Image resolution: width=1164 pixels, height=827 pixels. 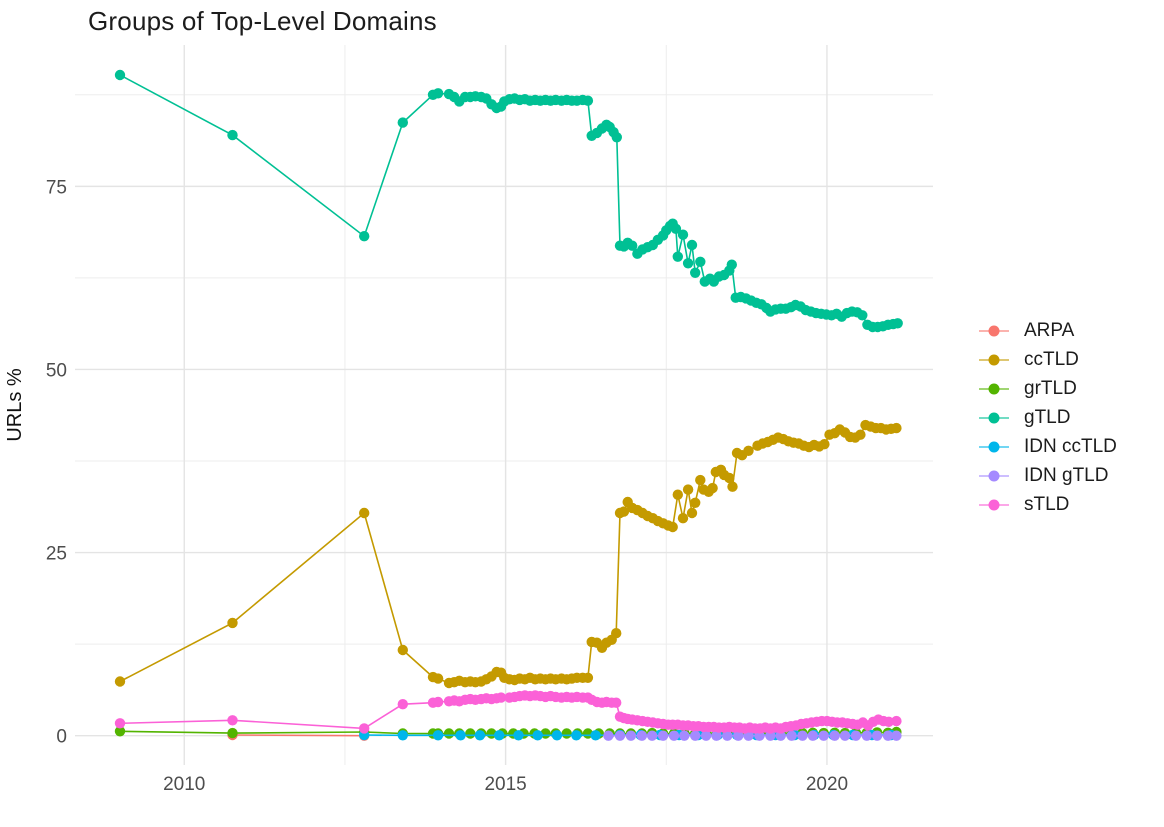 I want to click on series-line, so click(x=298, y=735).